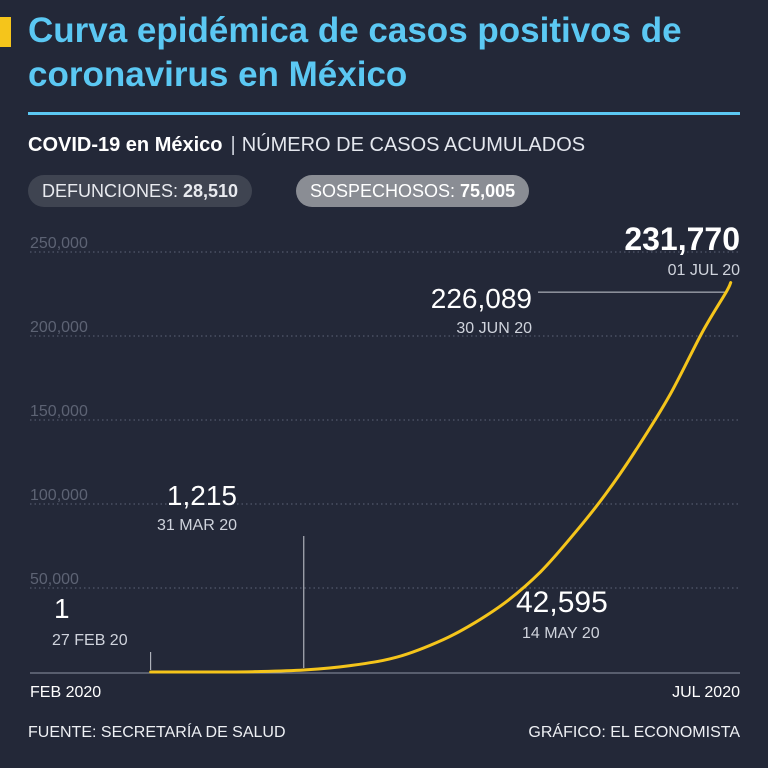 The height and width of the screenshot is (768, 768). Describe the element at coordinates (5, 32) in the screenshot. I see `title-accent-bar` at that location.